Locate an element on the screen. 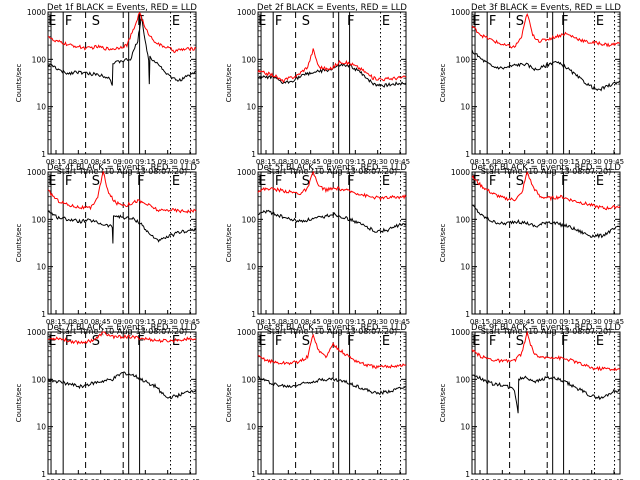 Image resolution: width=640 pixels, height=480 pixels. chart-title: Det 8f BLACK = Events, RED = LLD is located at coordinates (332, 328).